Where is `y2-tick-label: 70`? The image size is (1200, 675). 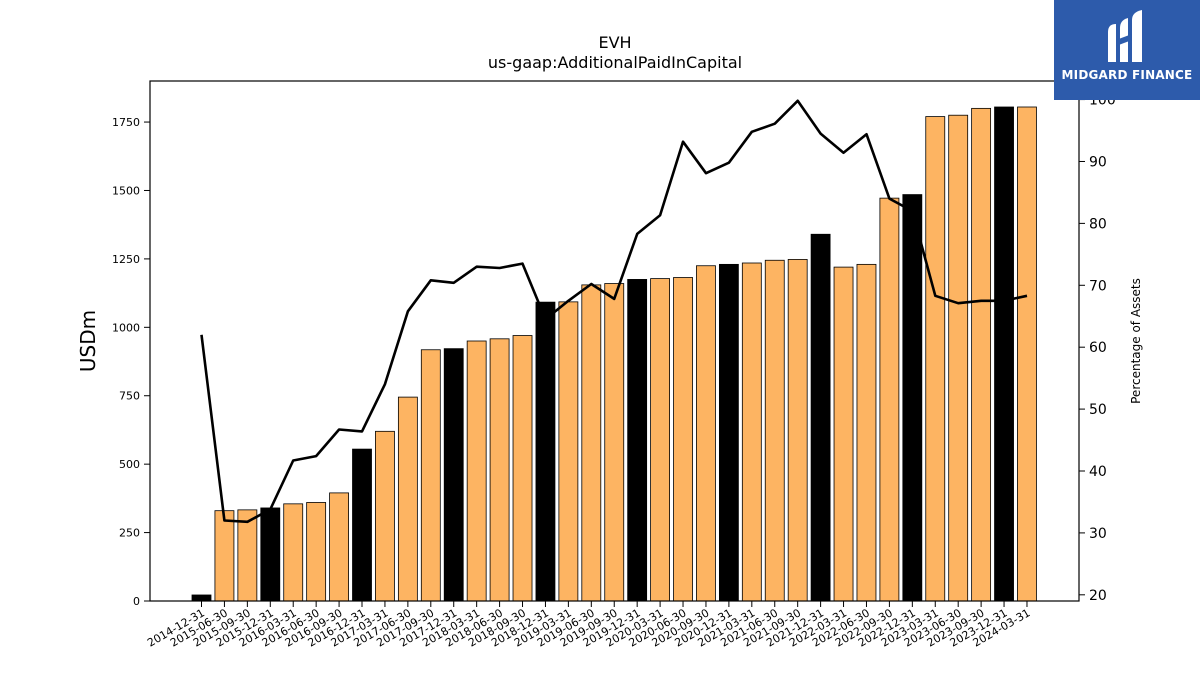 y2-tick-label: 70 is located at coordinates (1098, 286).